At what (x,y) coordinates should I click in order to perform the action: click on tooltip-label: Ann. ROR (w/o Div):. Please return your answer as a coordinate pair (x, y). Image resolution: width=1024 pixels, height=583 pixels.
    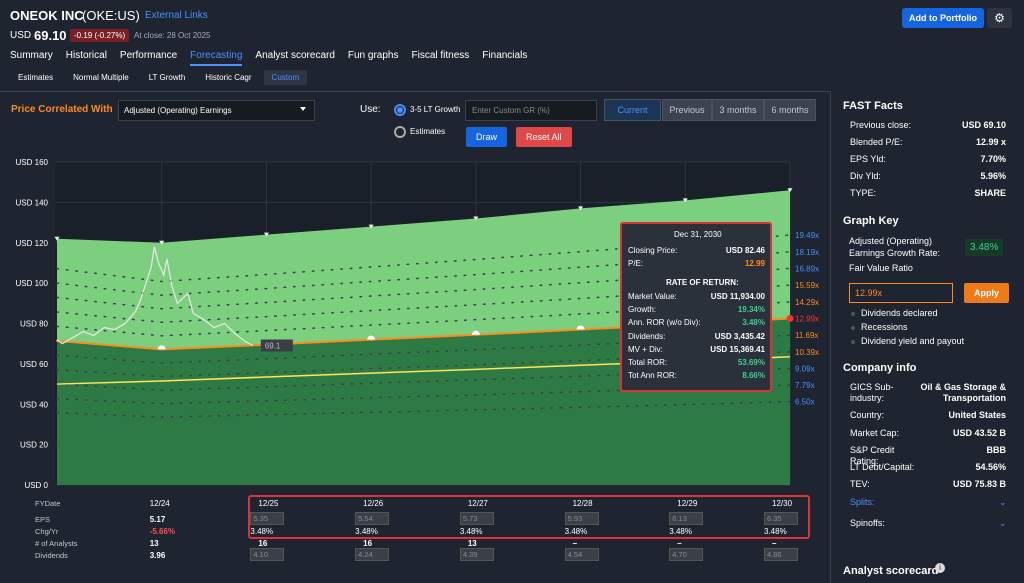
    Looking at the image, I should click on (664, 323).